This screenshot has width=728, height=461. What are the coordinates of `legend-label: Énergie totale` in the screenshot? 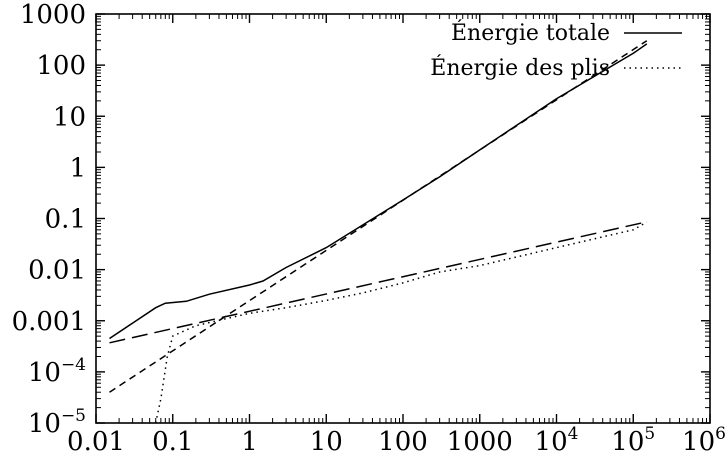 It's located at (530, 32).